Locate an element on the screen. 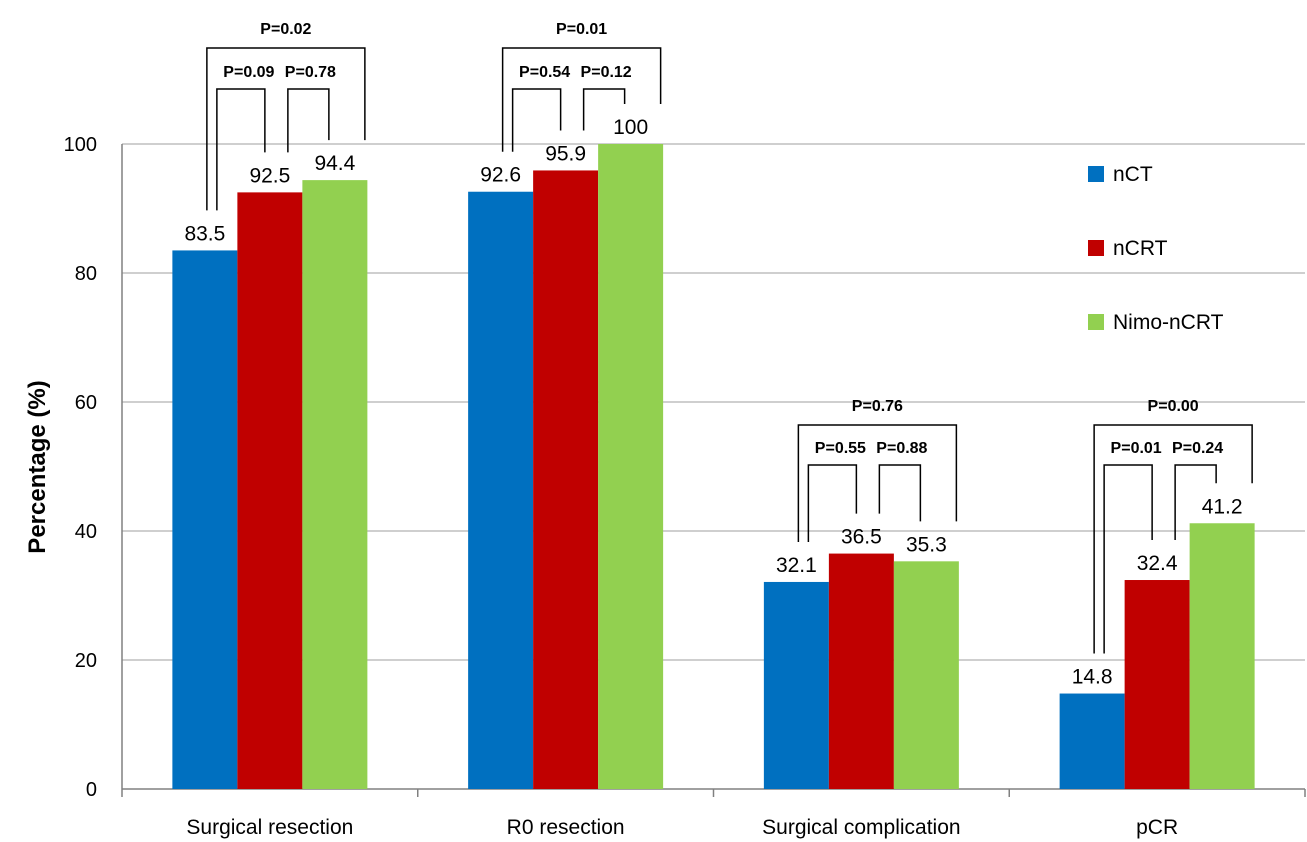 Image resolution: width=1307 pixels, height=842 pixels. data-label: 14.8 is located at coordinates (1092, 677).